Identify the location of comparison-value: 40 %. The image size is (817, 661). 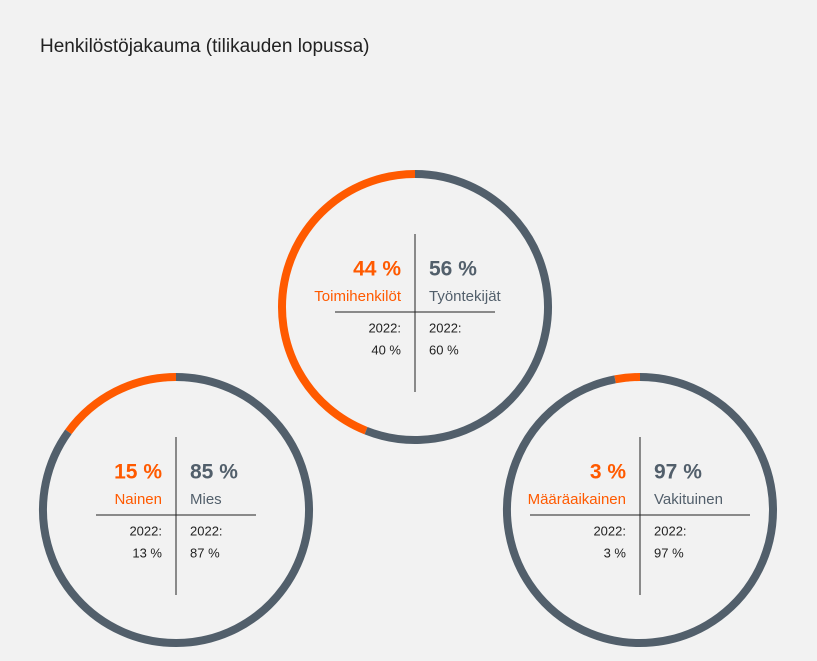
(386, 349).